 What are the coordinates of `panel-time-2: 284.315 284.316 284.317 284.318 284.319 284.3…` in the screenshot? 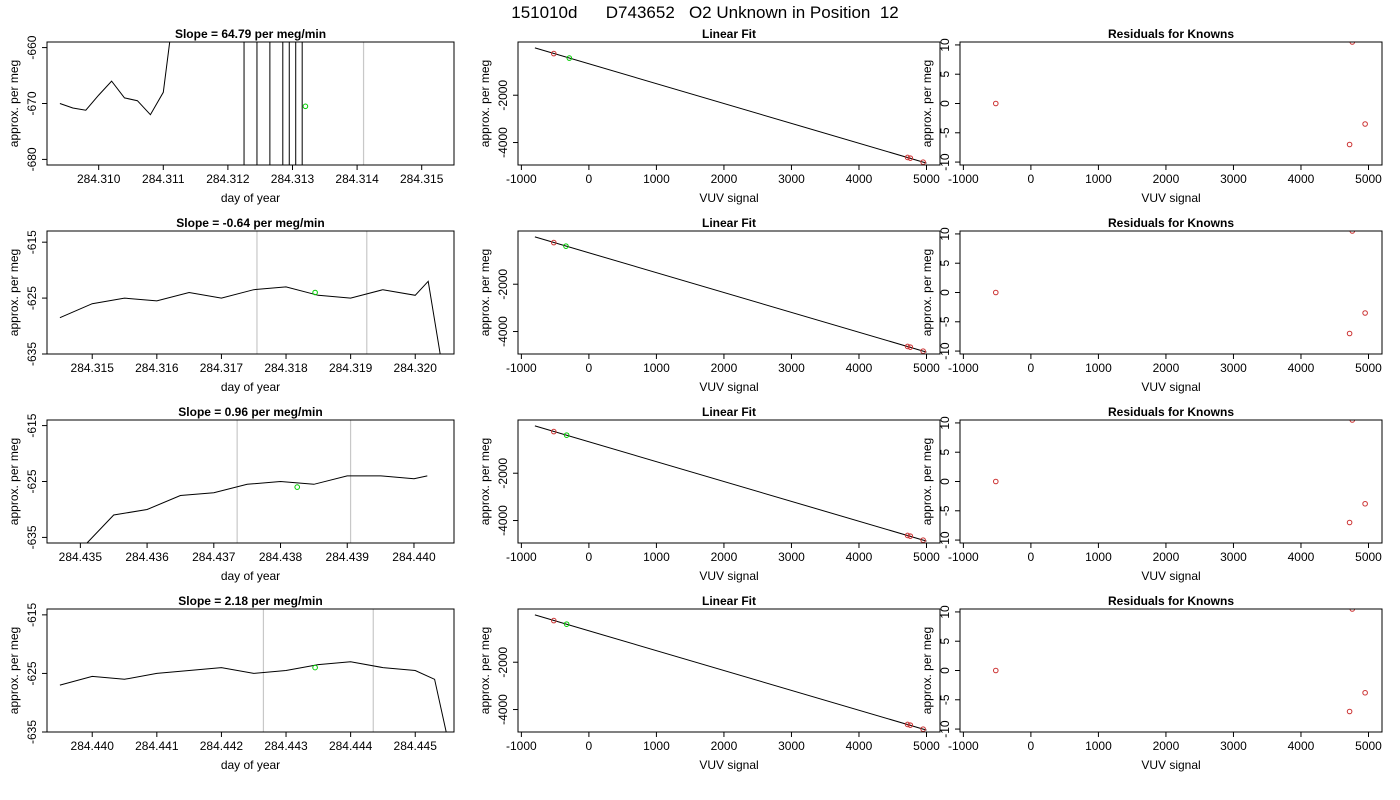 It's located at (231, 305).